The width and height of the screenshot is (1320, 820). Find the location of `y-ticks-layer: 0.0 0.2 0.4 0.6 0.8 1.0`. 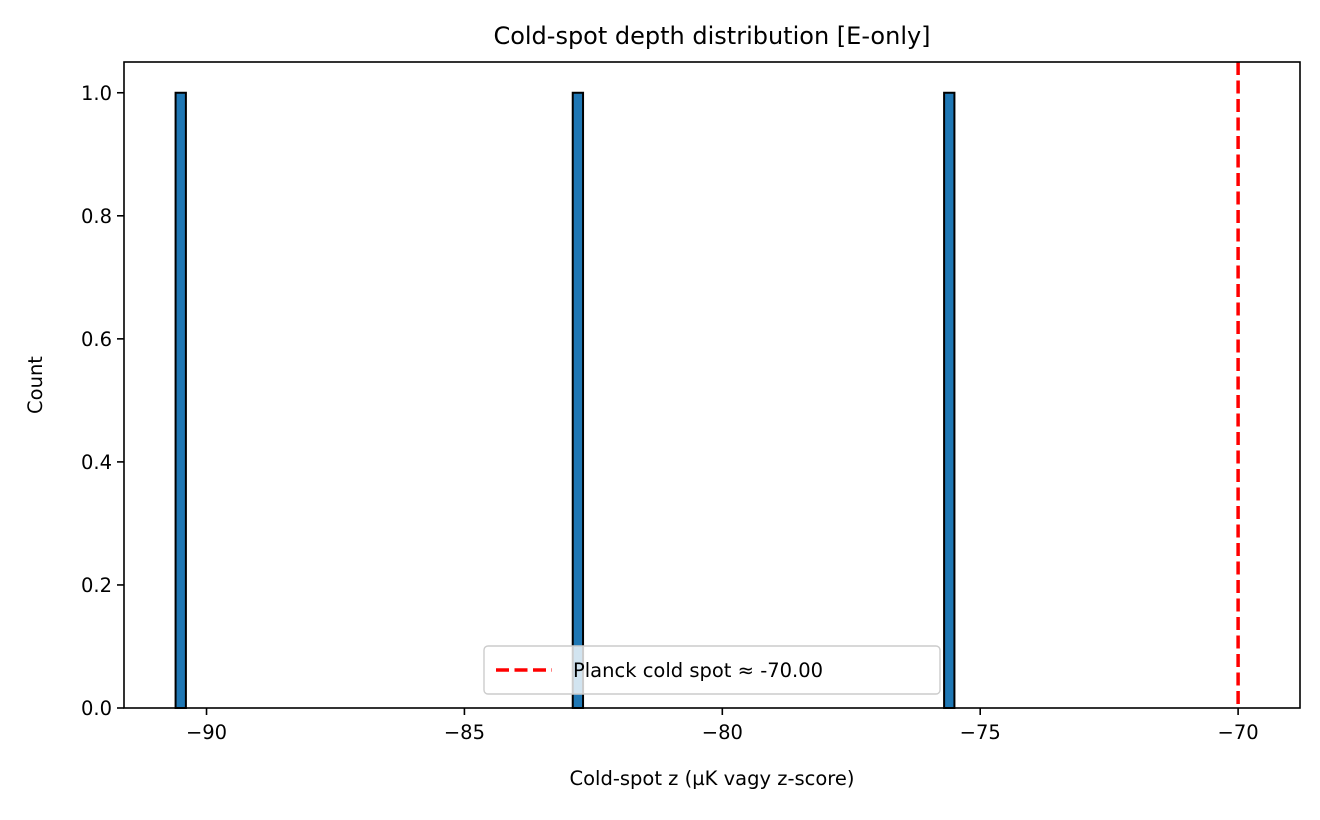

y-ticks-layer: 0.0 0.2 0.4 0.6 0.8 1.0 is located at coordinates (102, 401).